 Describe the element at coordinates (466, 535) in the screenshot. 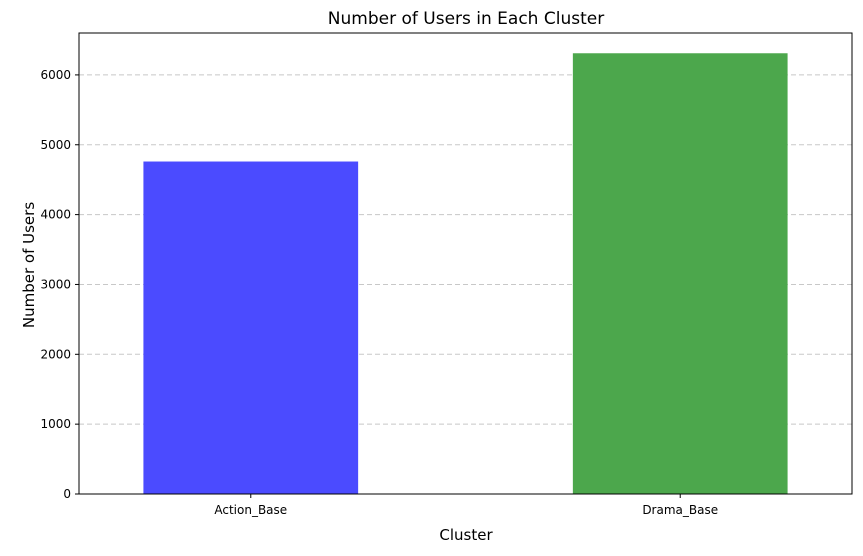

I see `x-axis-label: Cluster` at that location.